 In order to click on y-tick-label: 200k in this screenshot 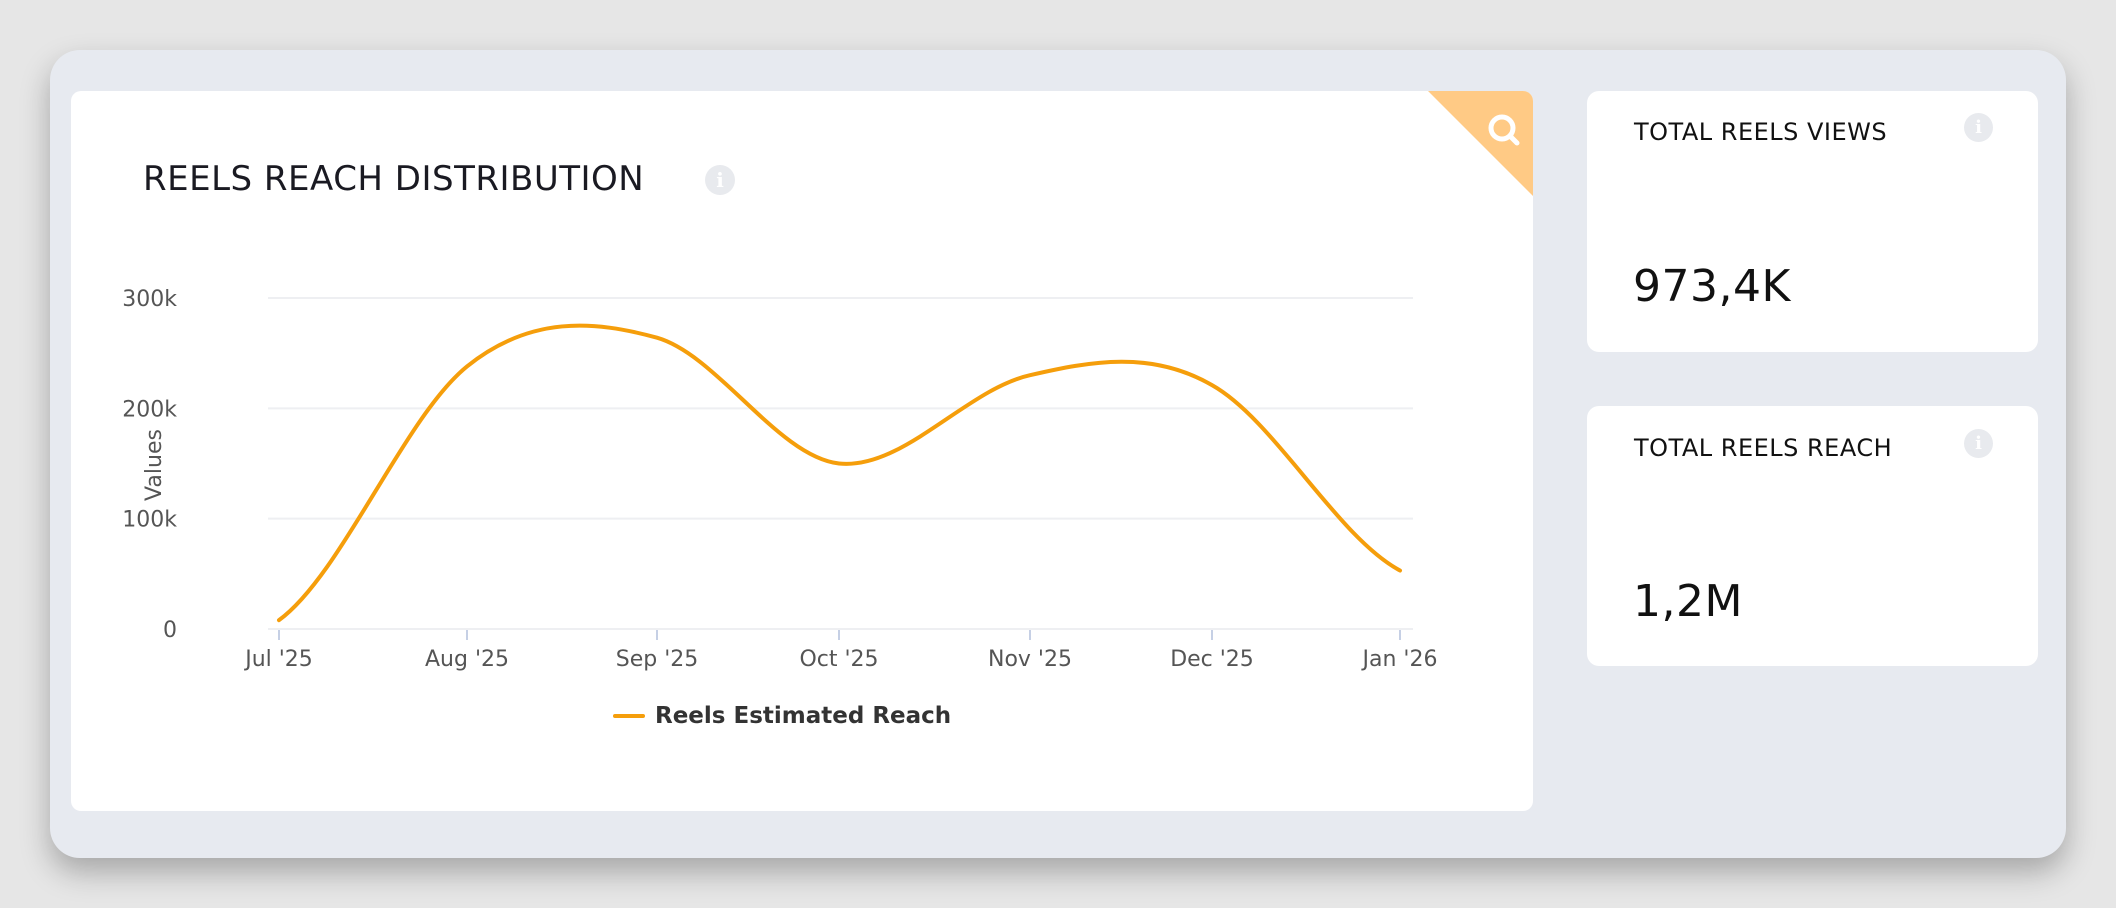, I will do `click(149, 409)`.